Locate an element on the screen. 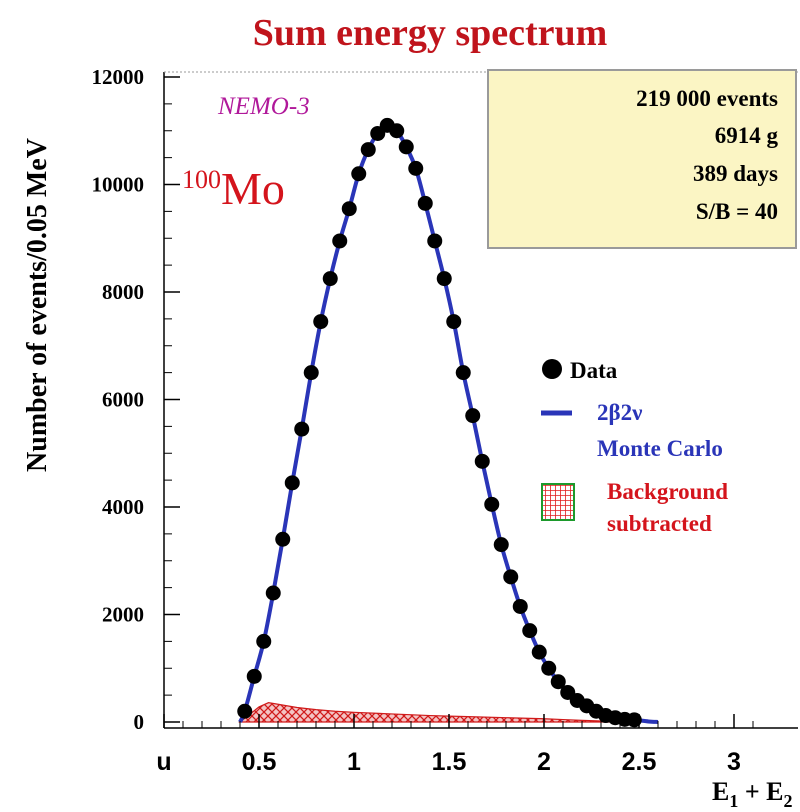  x-tick-label: 2.5 is located at coordinates (639, 762).